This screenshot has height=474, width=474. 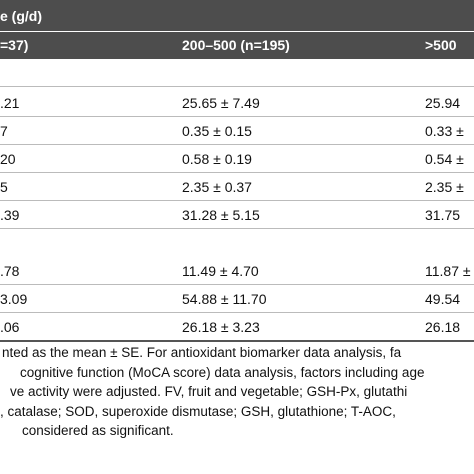 What do you see at coordinates (444, 159) in the screenshot?
I see `cell: 0.54 ±` at bounding box center [444, 159].